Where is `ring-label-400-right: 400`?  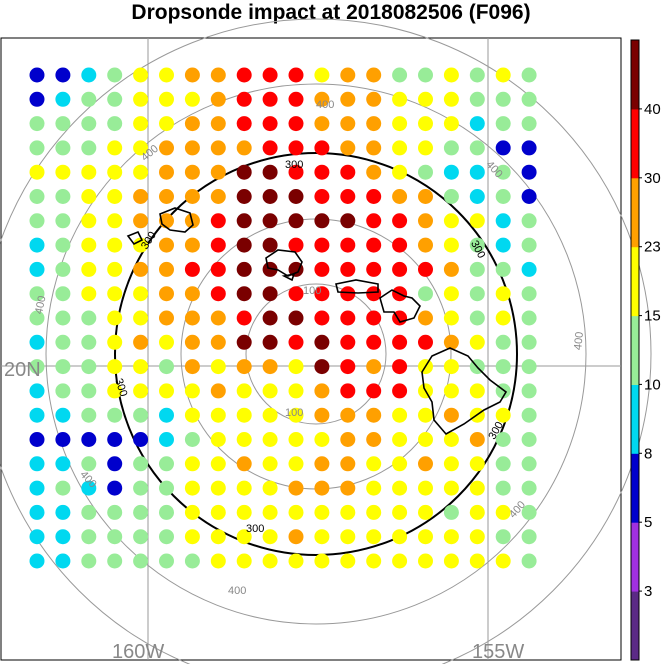
ring-label-400-right: 400 is located at coordinates (579, 341).